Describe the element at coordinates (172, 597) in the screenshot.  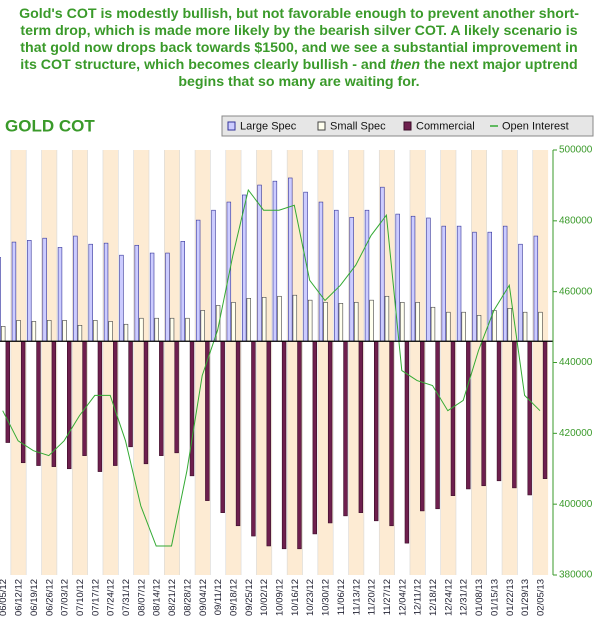
I see `x-tick-label: 08/21/12` at that location.